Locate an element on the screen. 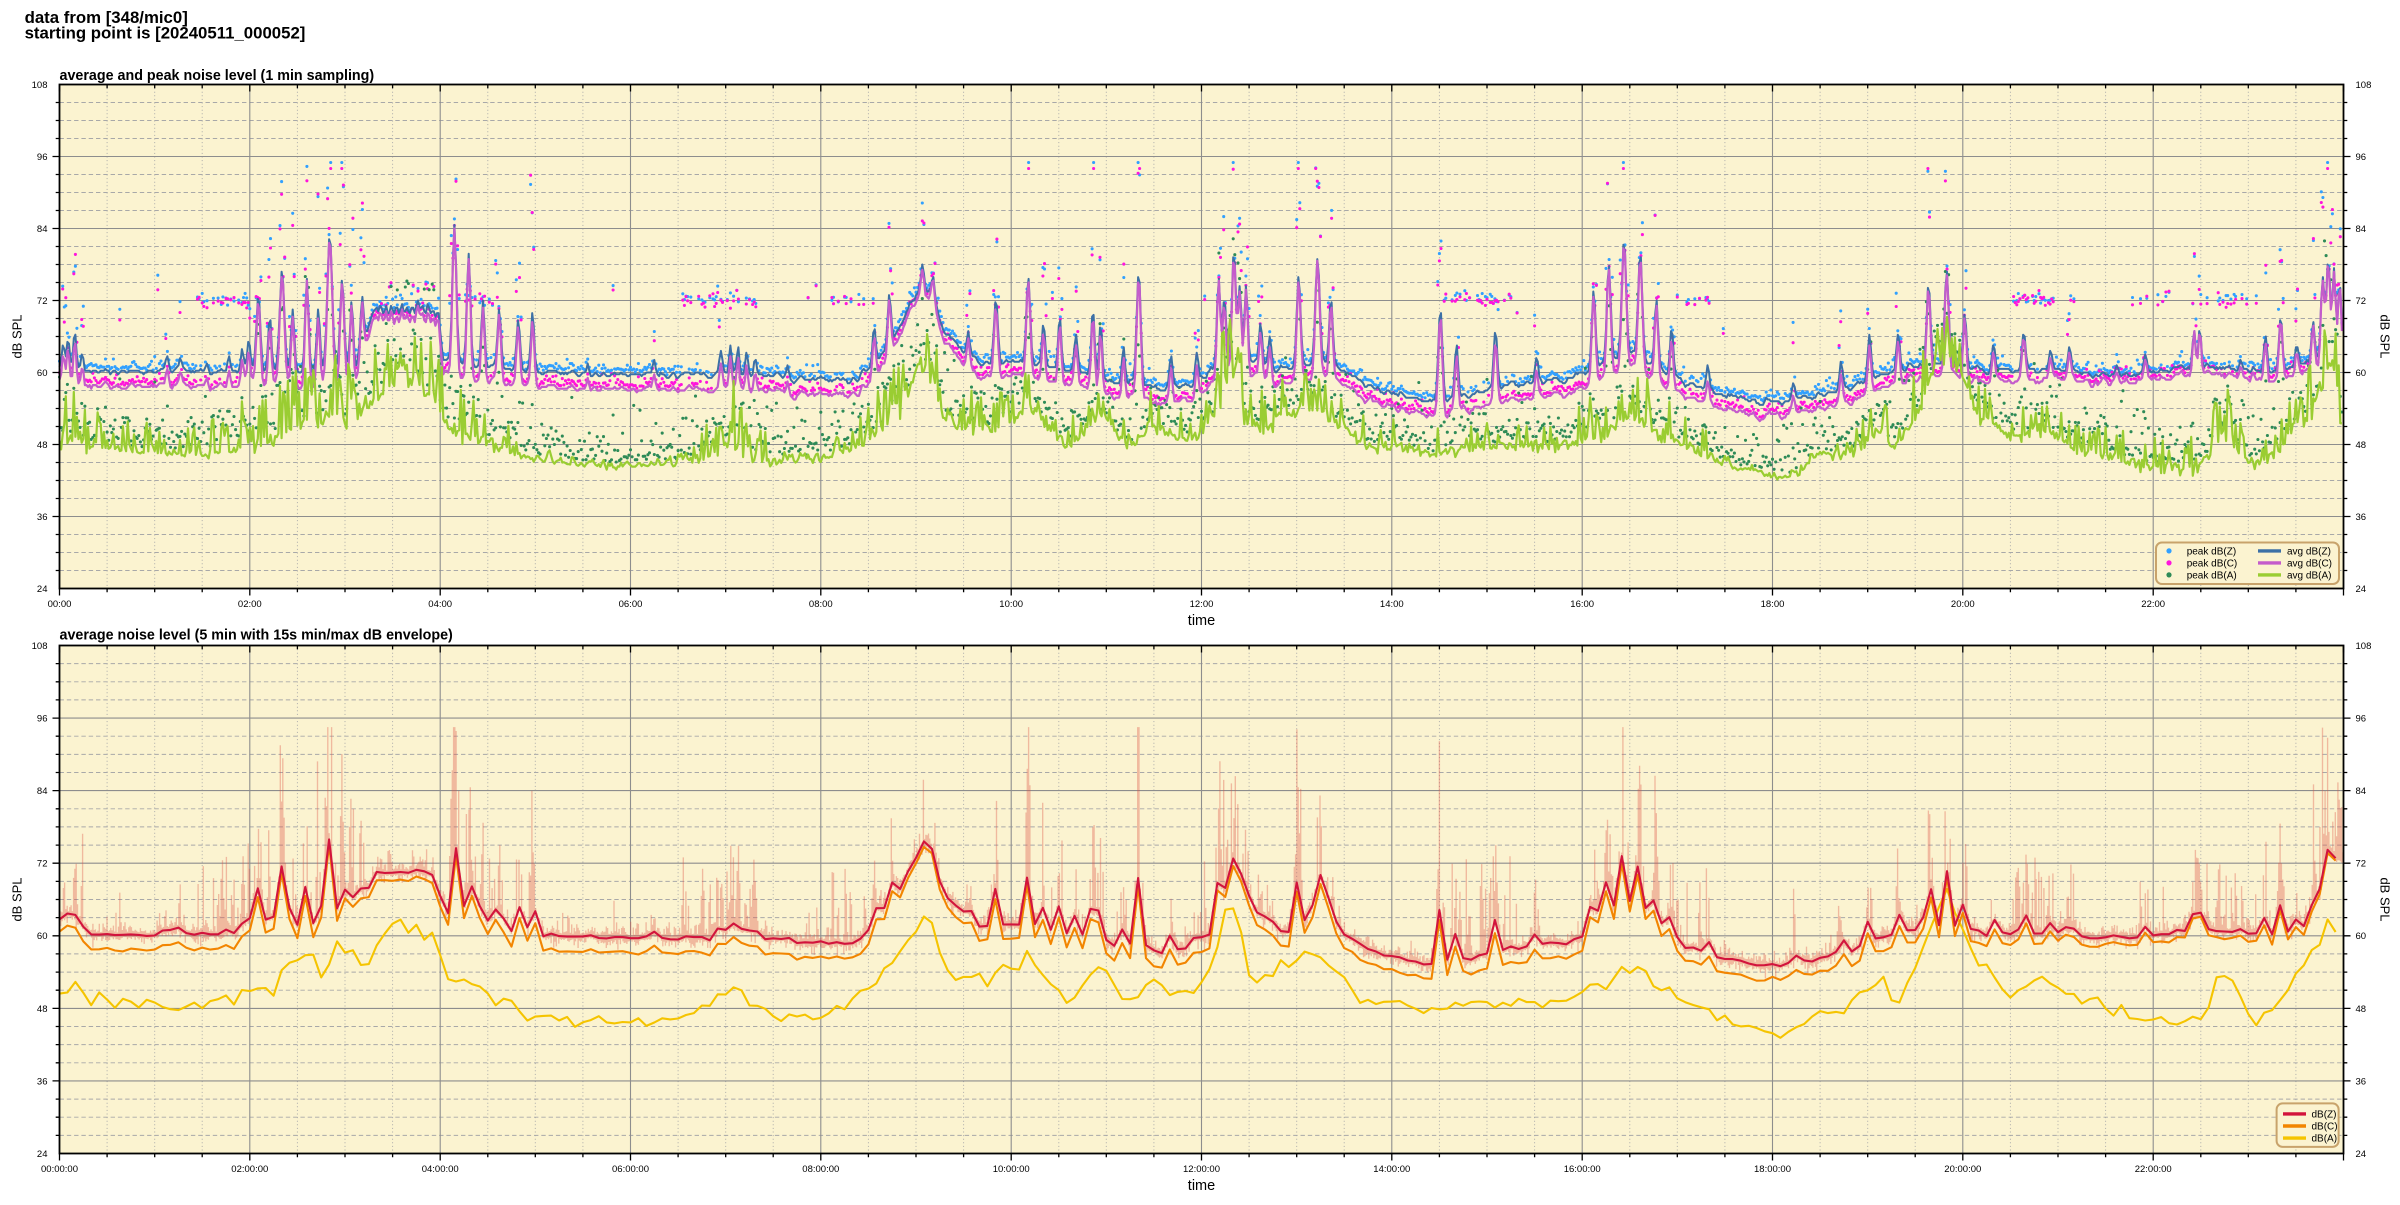 The width and height of the screenshot is (2400, 1205). svg-text: 10:00 is located at coordinates (1011, 604).